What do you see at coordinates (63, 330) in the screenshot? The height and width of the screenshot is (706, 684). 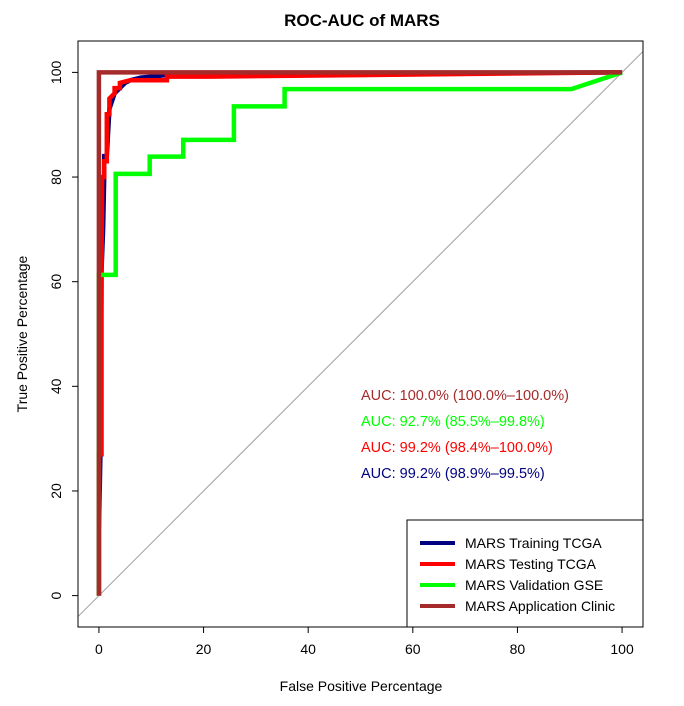 I see `y-axis: 0 20 40 60 80 100` at bounding box center [63, 330].